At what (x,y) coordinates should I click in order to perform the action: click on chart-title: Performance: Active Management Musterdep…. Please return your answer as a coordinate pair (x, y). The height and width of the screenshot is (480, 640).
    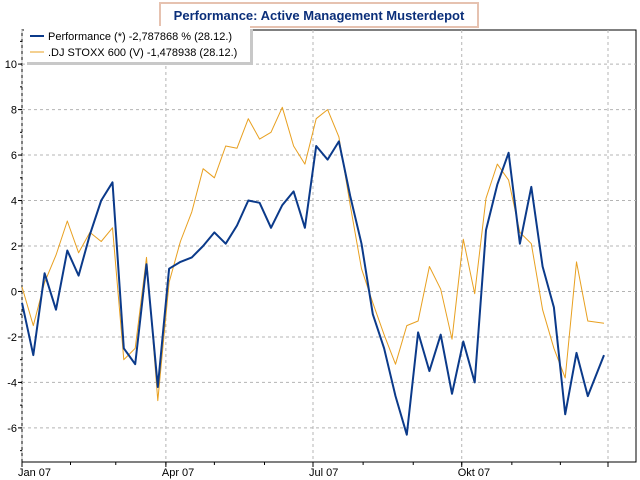
    Looking at the image, I should click on (319, 15).